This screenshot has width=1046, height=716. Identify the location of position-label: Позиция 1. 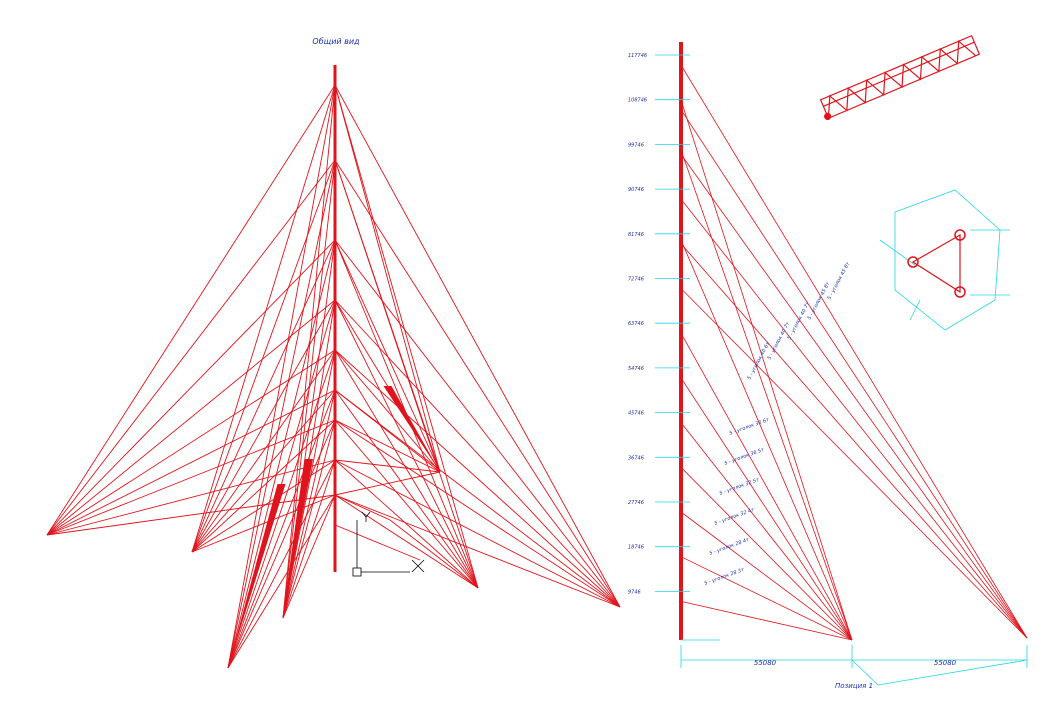
(854, 686).